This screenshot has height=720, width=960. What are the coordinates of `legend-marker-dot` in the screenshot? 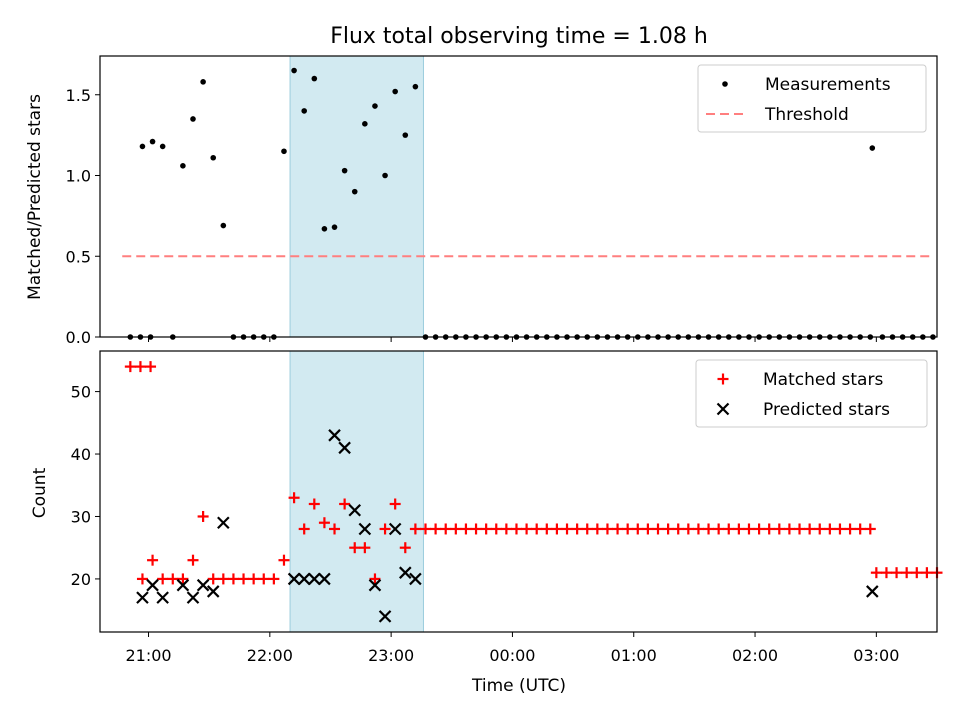 It's located at (725, 84).